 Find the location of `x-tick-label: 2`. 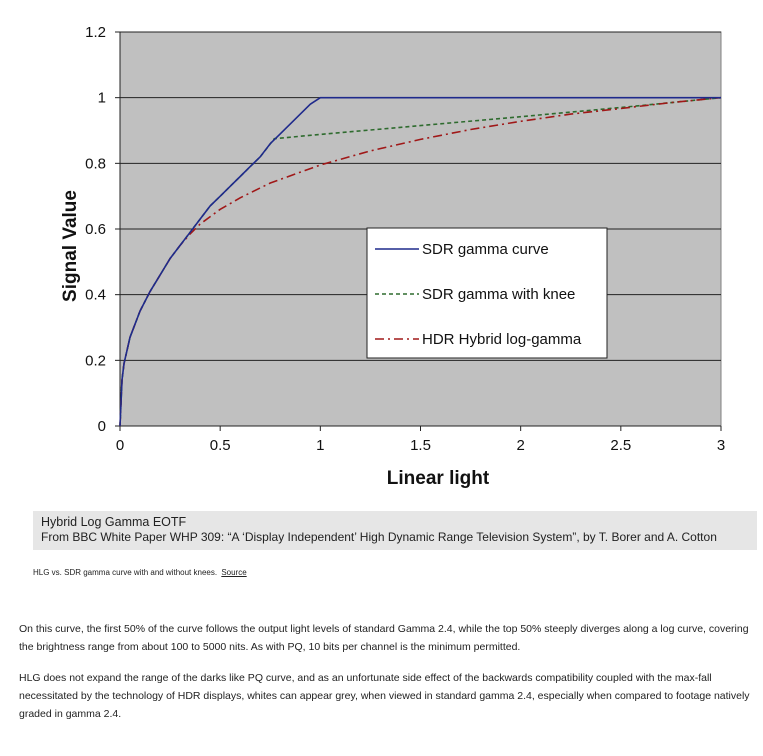

x-tick-label: 2 is located at coordinates (520, 445).